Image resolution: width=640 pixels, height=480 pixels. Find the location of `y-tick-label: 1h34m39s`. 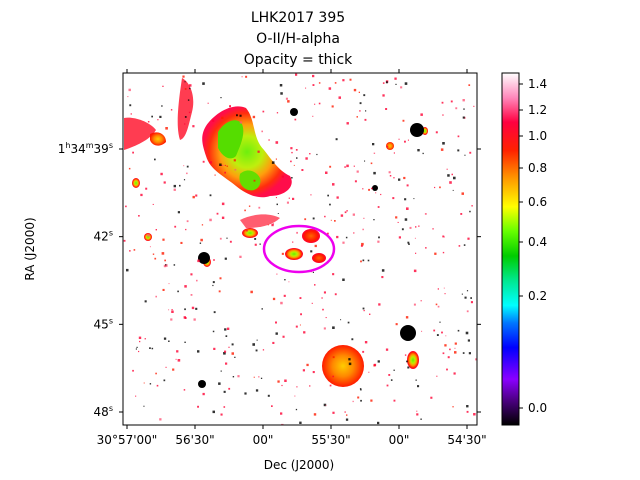

y-tick-label: 1h34m39s is located at coordinates (85, 148).